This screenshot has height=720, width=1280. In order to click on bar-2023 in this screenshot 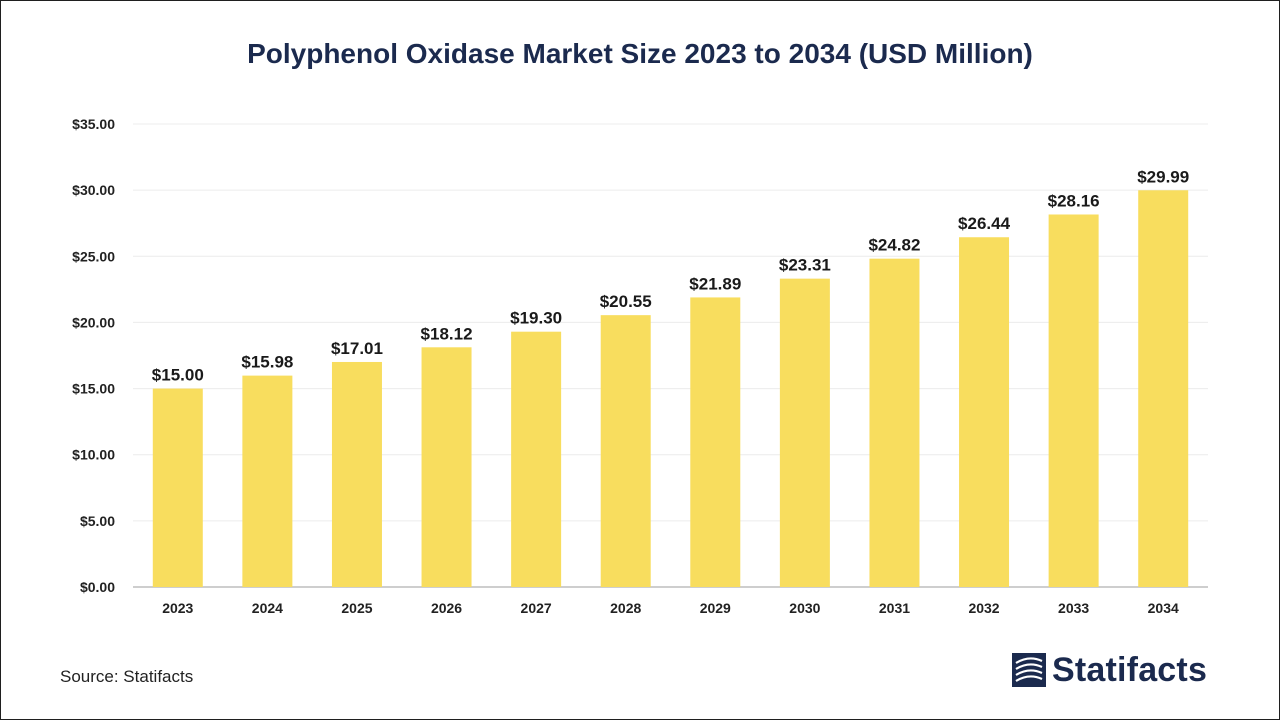, I will do `click(177, 487)`.